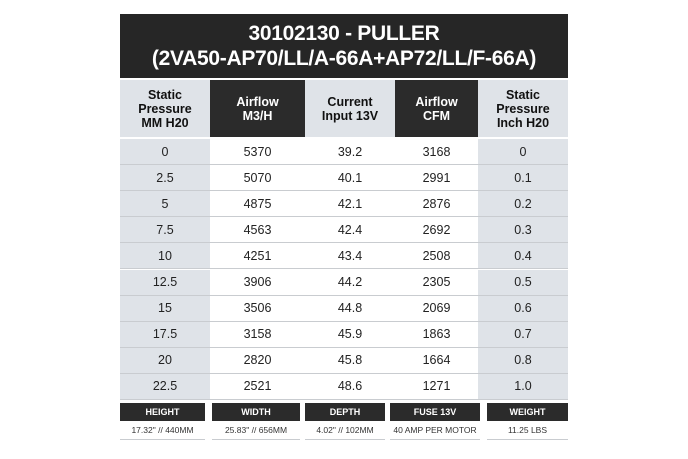 The width and height of the screenshot is (688, 459). What do you see at coordinates (350, 386) in the screenshot?
I see `table-cell: 48.6` at bounding box center [350, 386].